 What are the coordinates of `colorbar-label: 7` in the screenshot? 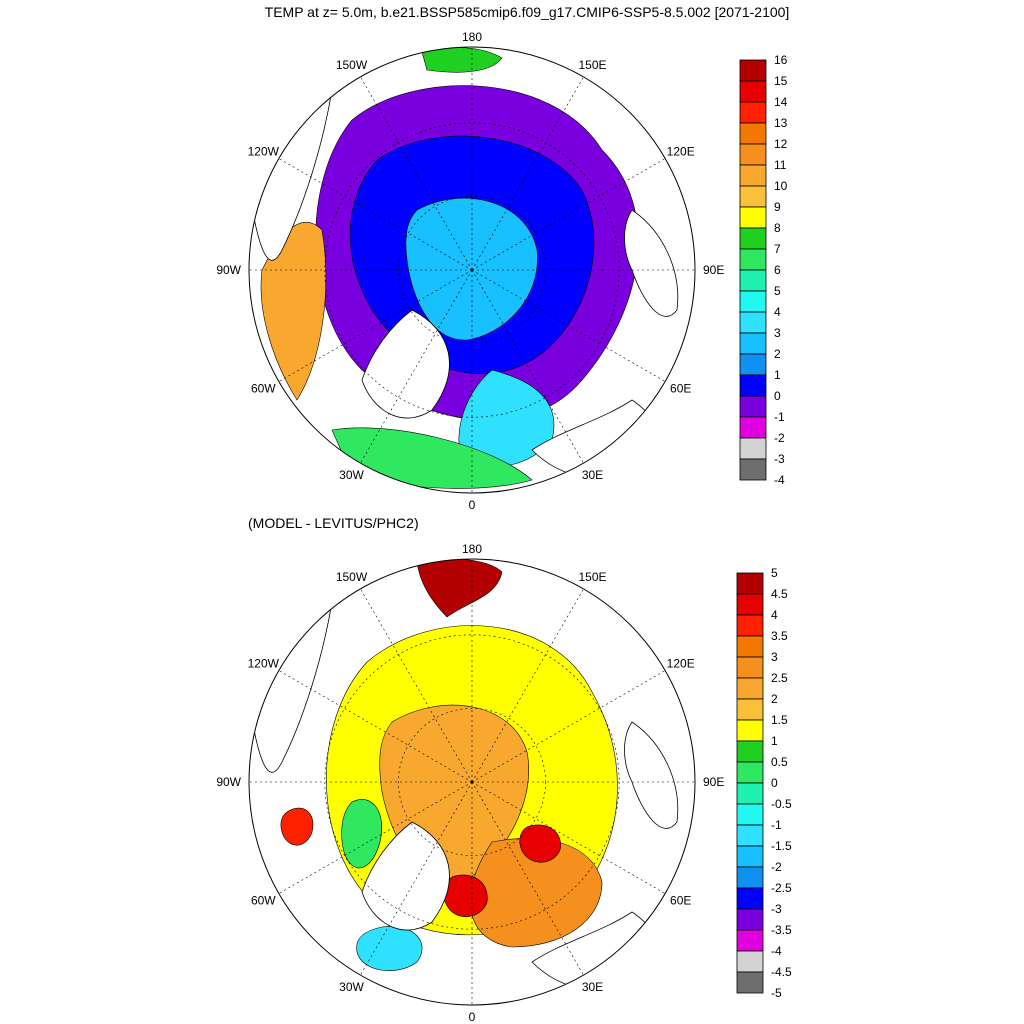 It's located at (777, 249).